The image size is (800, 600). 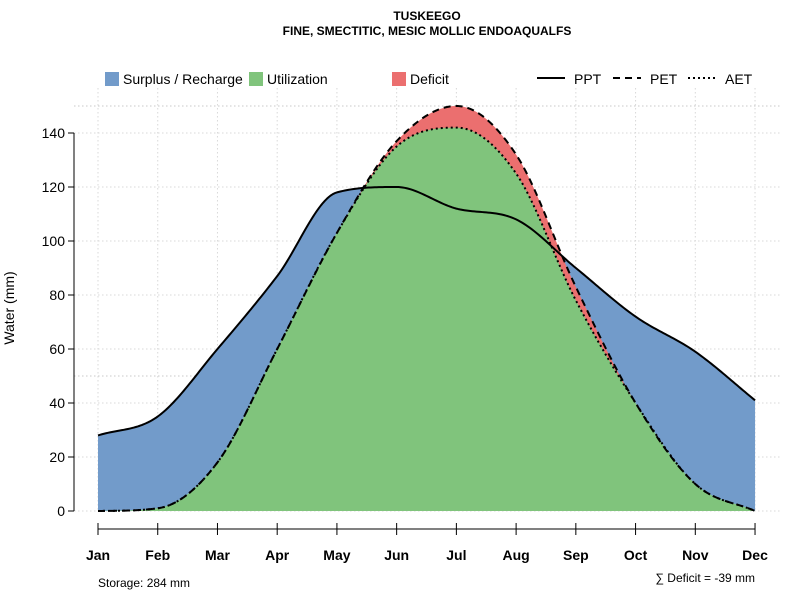 What do you see at coordinates (57, 403) in the screenshot?
I see `y-tick-label: 40` at bounding box center [57, 403].